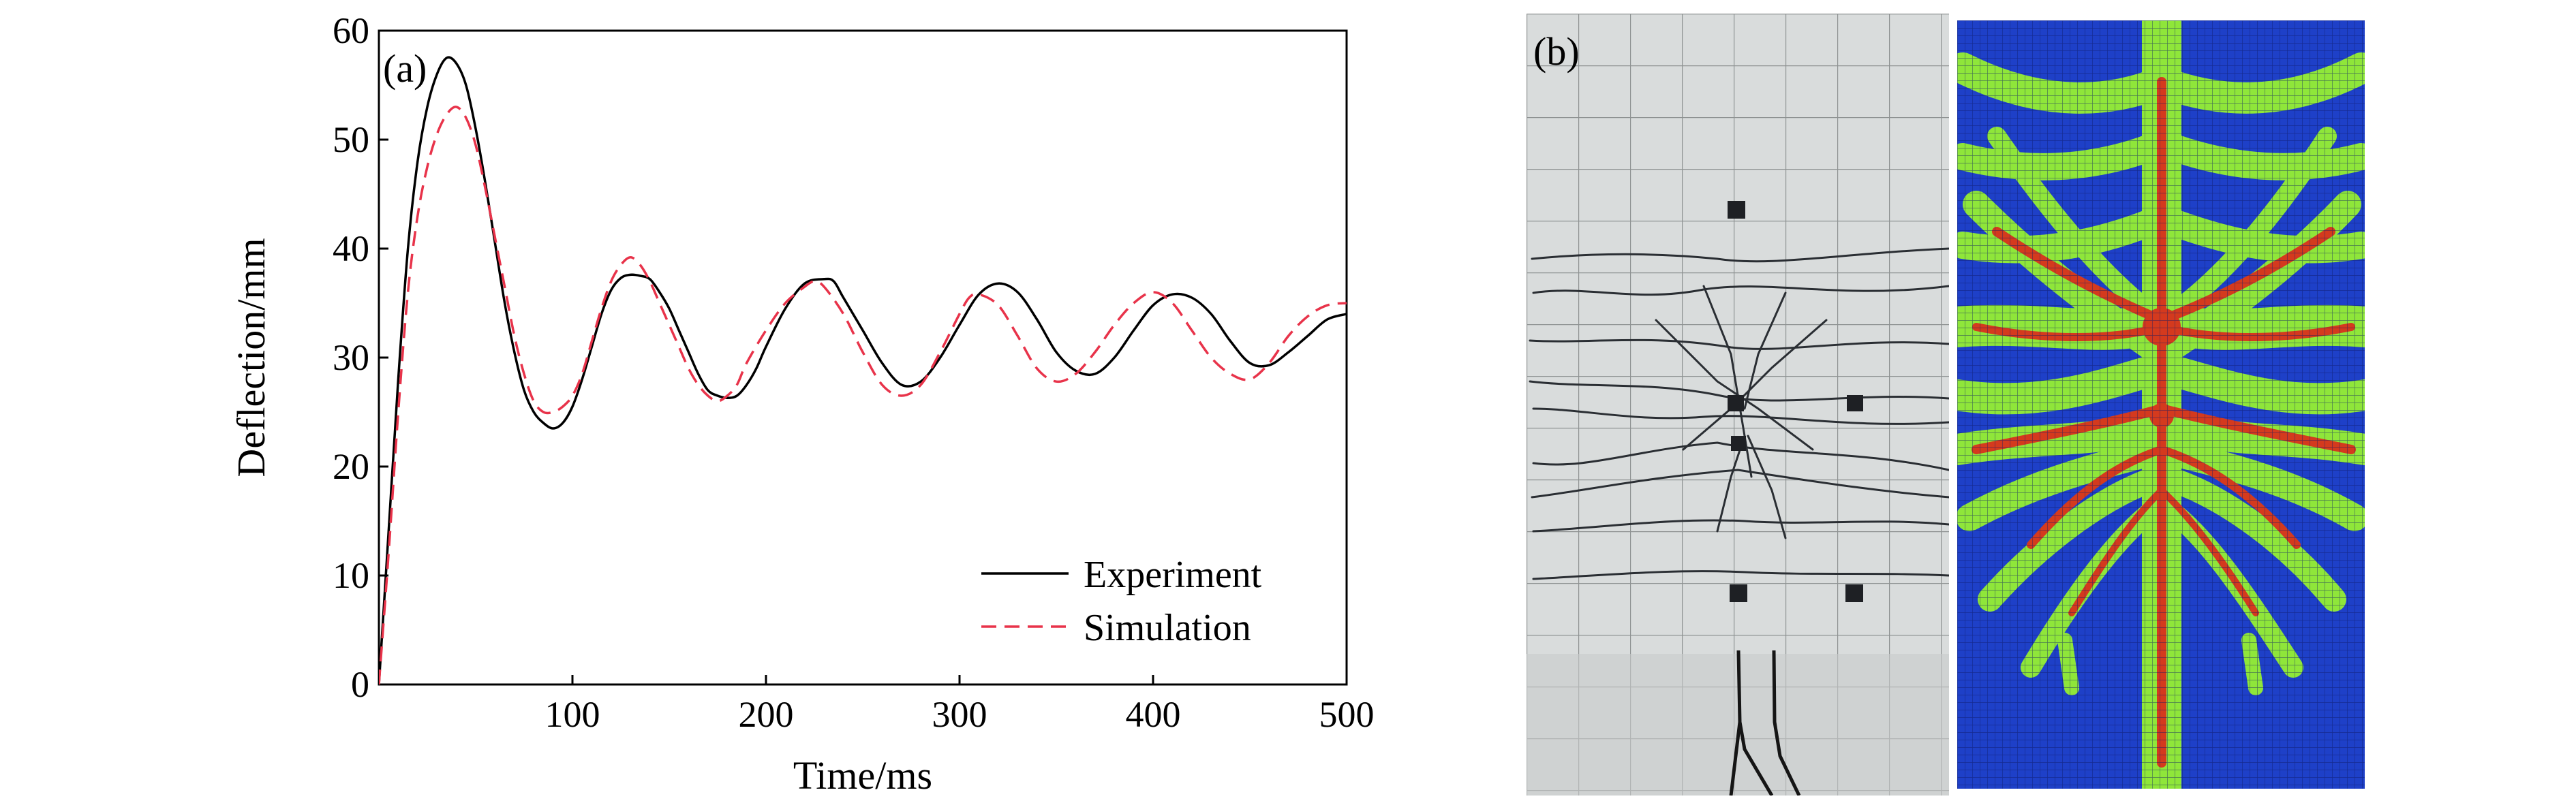  Describe the element at coordinates (1153, 715) in the screenshot. I see `x-tick-label: 400` at that location.